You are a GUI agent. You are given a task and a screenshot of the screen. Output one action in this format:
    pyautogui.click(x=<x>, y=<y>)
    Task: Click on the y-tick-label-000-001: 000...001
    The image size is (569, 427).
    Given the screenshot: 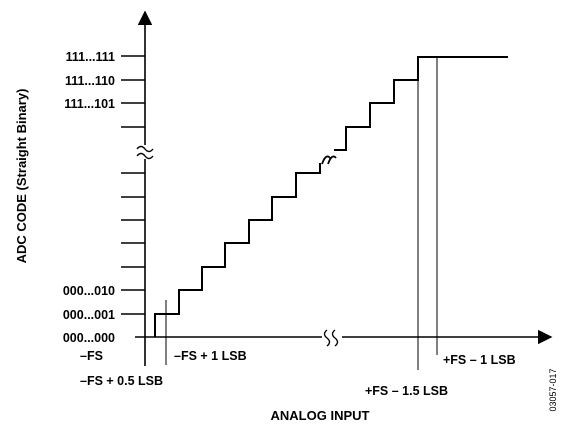 What is the action you would take?
    pyautogui.click(x=89, y=315)
    